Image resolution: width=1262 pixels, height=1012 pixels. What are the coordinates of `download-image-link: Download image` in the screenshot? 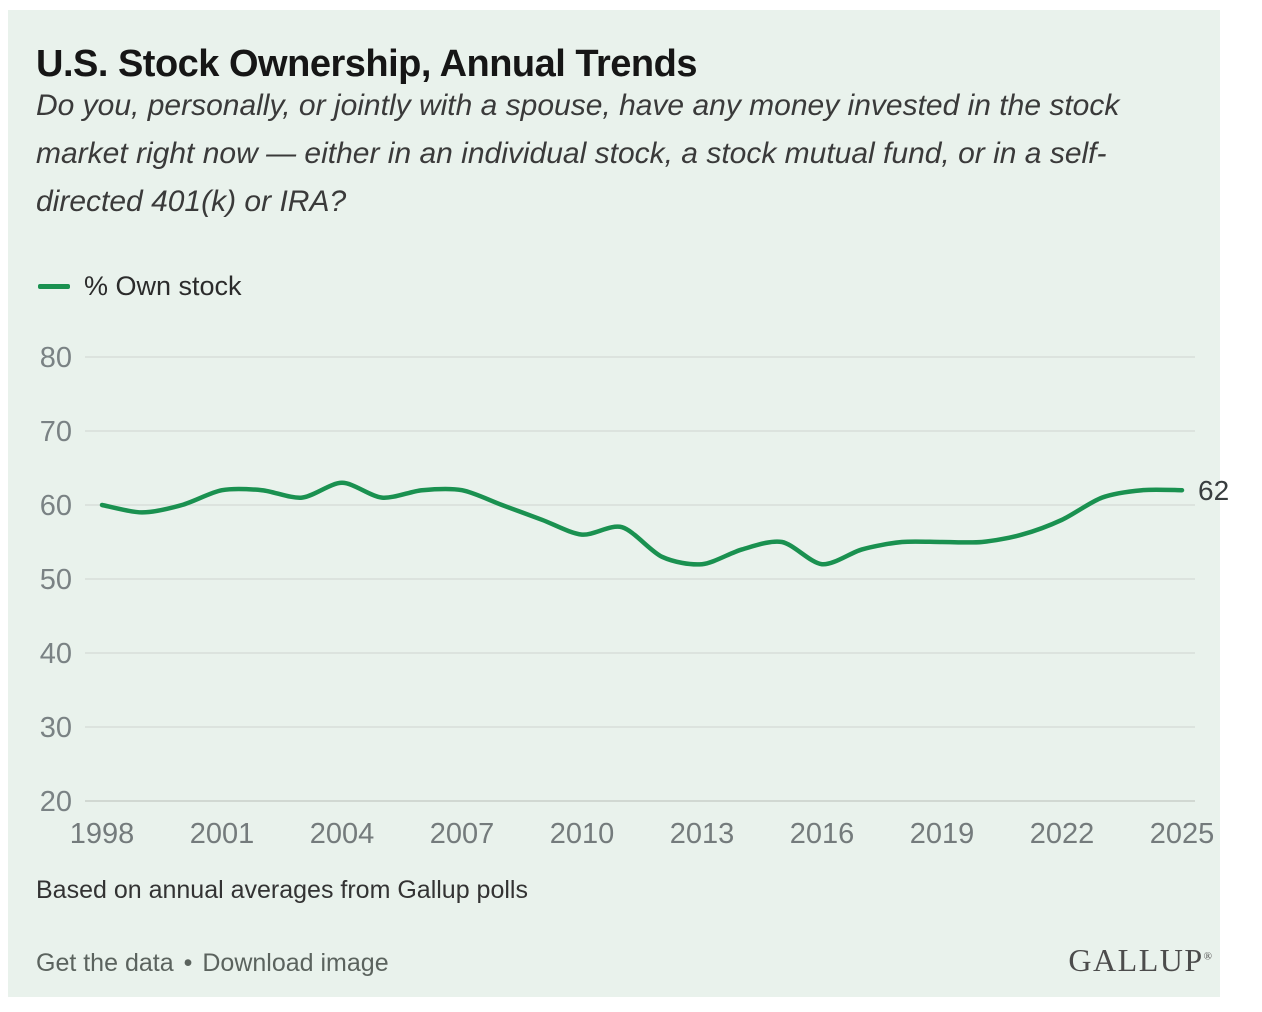 It's located at (295, 963).